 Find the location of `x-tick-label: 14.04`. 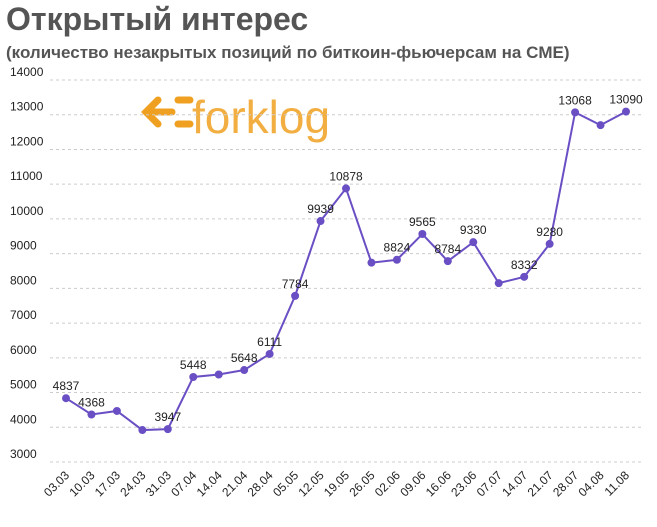

x-tick-label: 14.04 is located at coordinates (209, 483).